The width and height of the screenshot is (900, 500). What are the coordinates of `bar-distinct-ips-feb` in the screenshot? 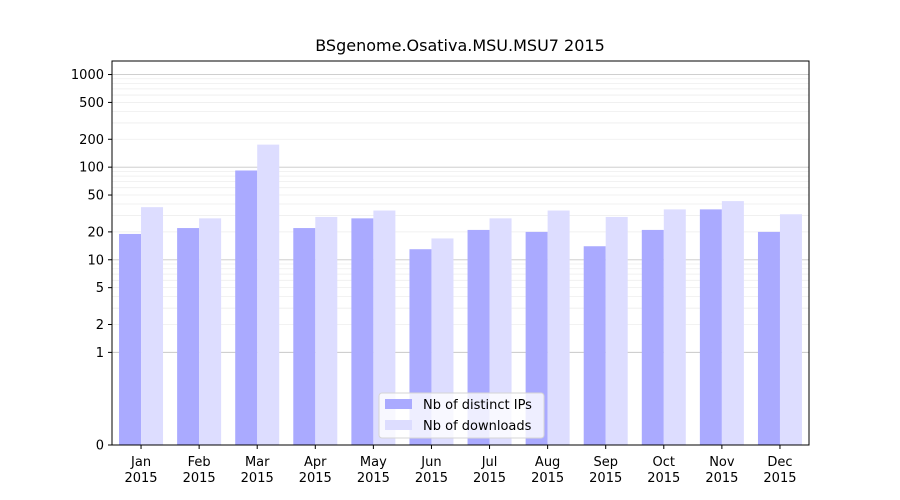 It's located at (188, 336).